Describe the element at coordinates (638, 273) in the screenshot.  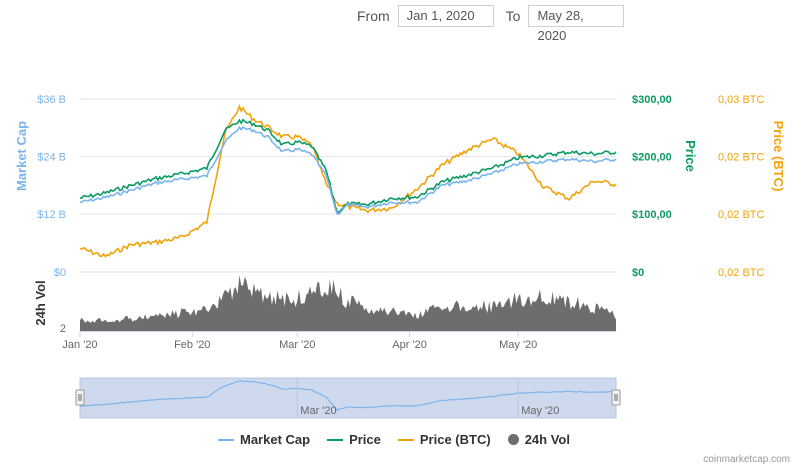
I see `price-tick-0: $0` at that location.